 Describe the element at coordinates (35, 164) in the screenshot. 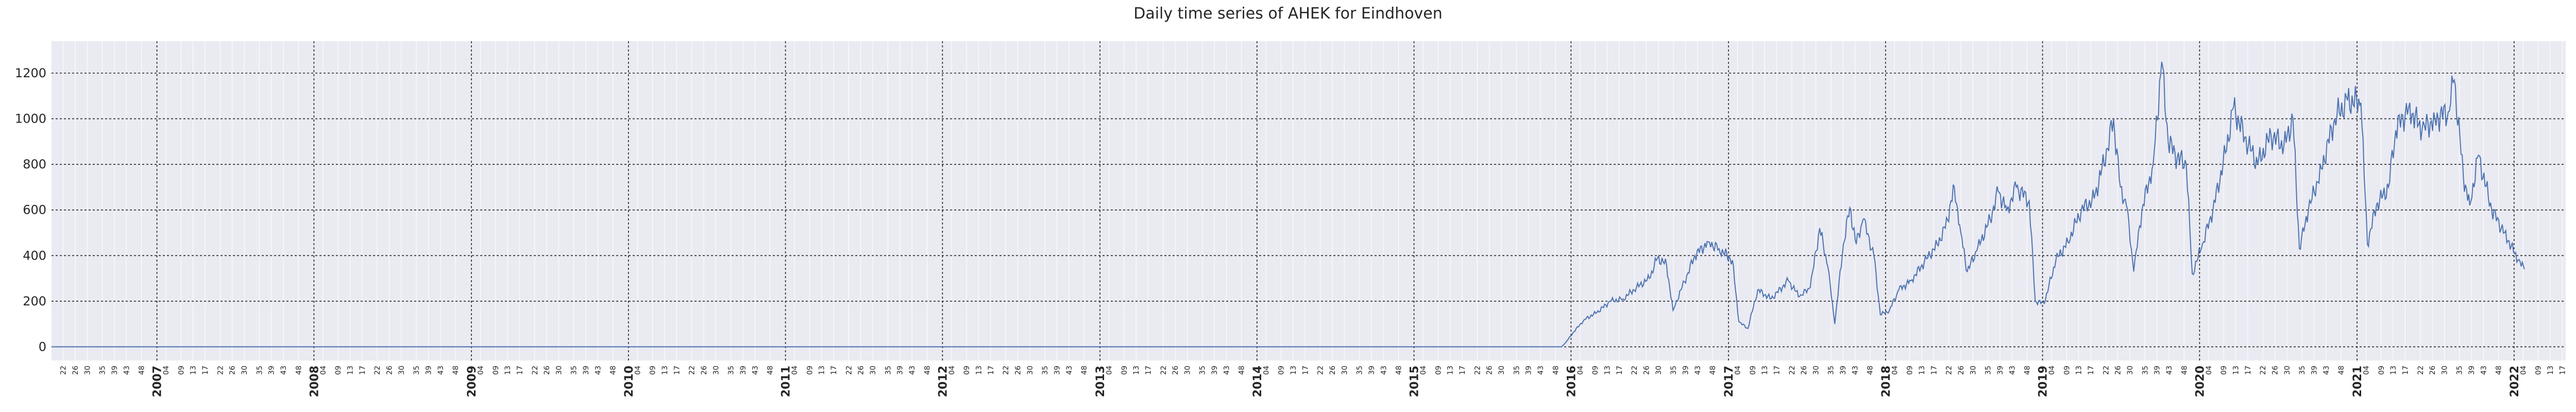

I see `y-tick-label: 800` at that location.